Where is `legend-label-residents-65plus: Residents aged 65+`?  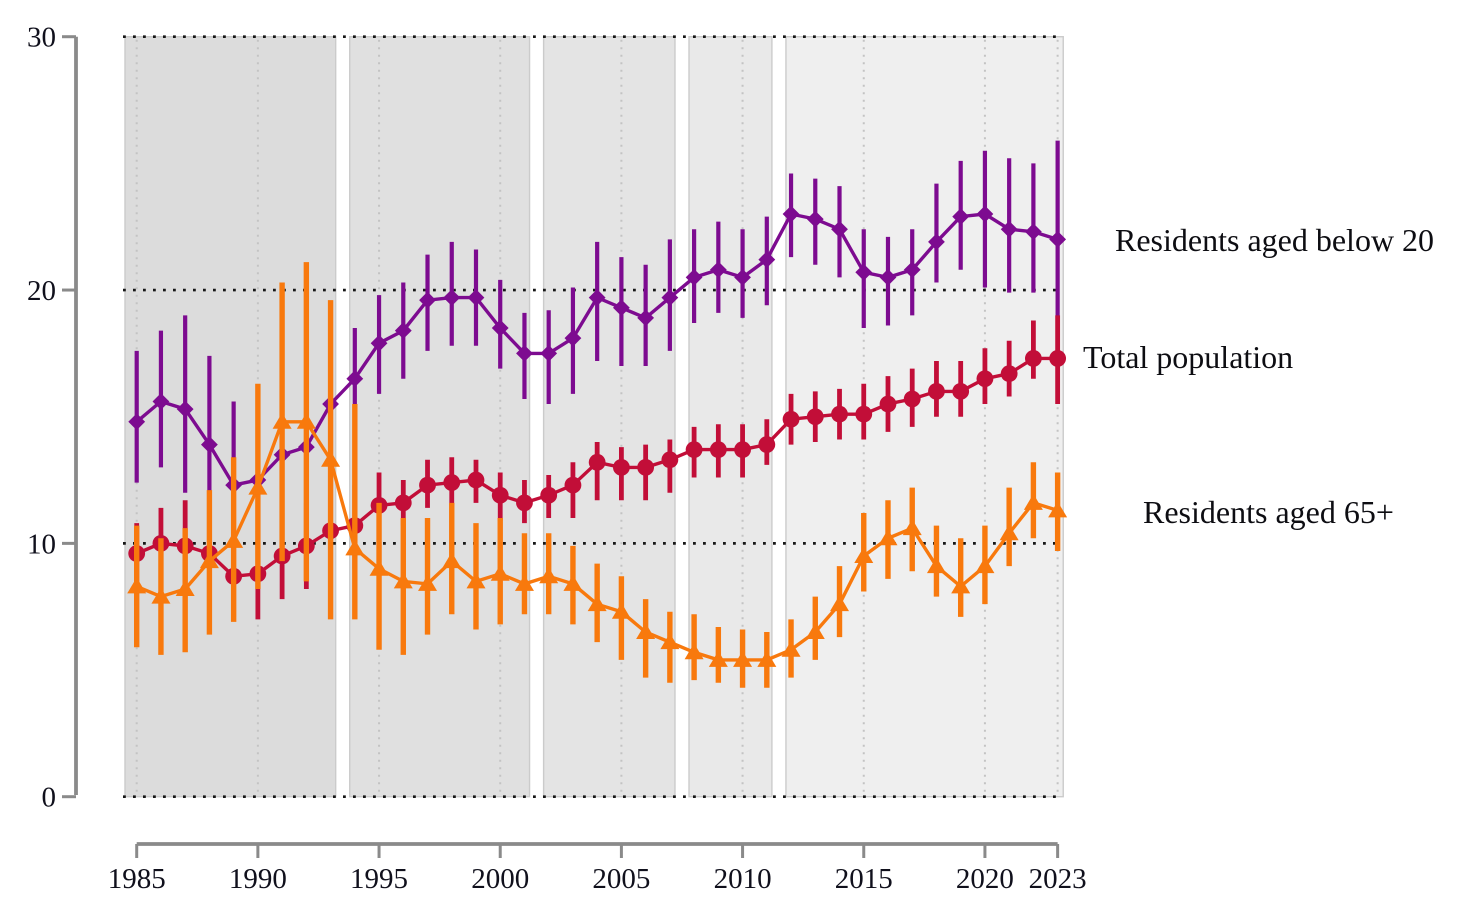
legend-label-residents-65plus: Residents aged 65+ is located at coordinates (1268, 512).